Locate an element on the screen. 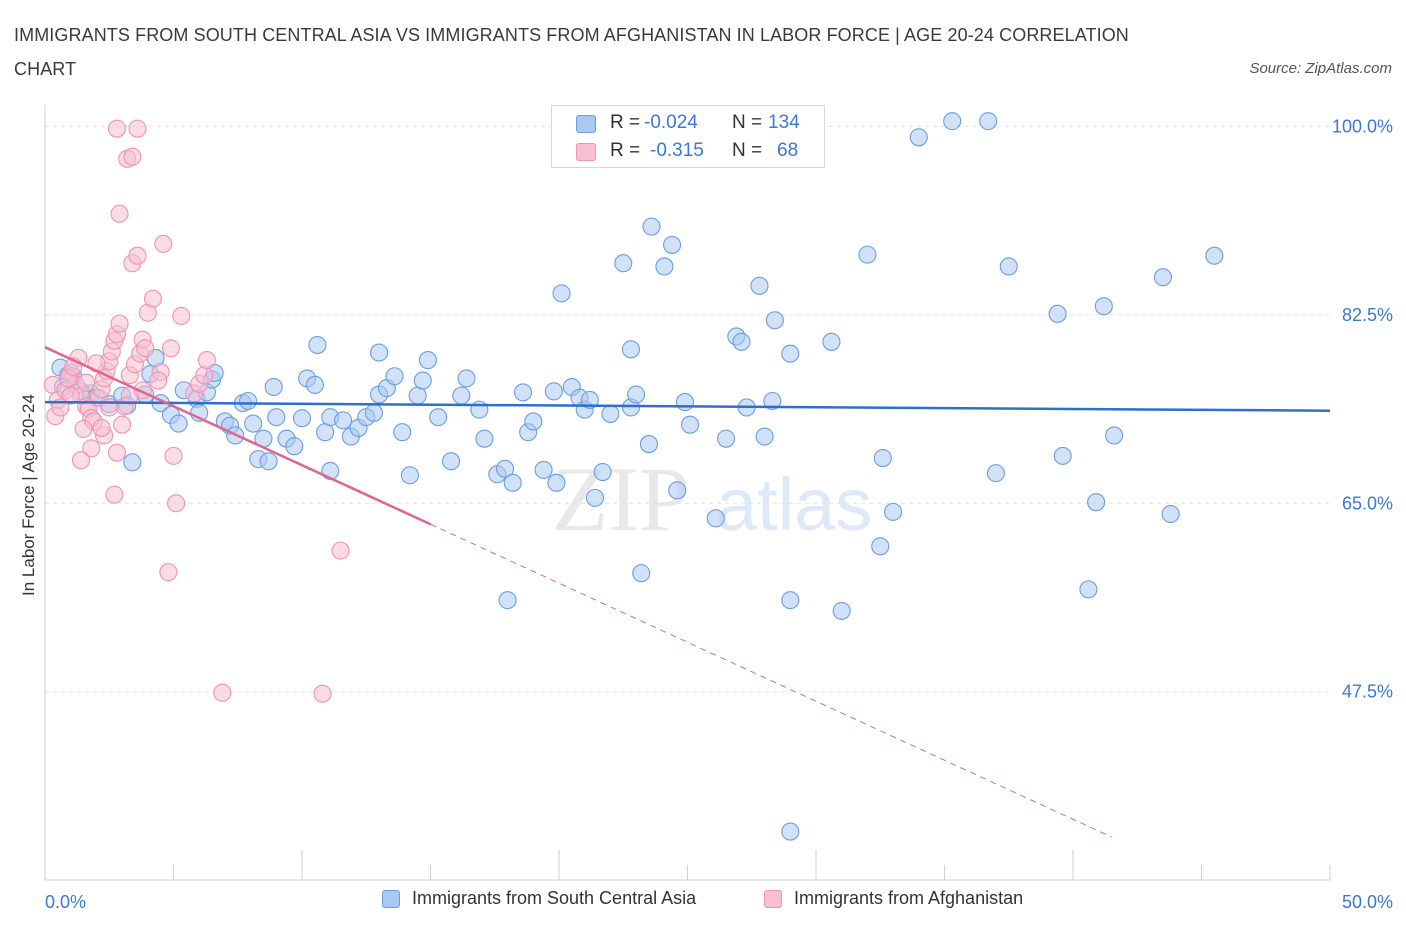 This screenshot has height=930, width=1406. source-credit: Source: ZipAtlas.com is located at coordinates (1320, 68).